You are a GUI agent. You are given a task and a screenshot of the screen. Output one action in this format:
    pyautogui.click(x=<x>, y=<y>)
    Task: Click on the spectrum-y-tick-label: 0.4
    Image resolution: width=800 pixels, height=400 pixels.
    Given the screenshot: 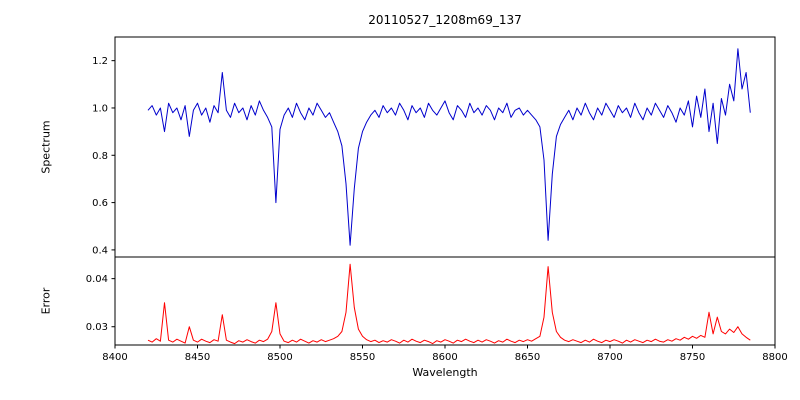 What is the action you would take?
    pyautogui.click(x=100, y=250)
    